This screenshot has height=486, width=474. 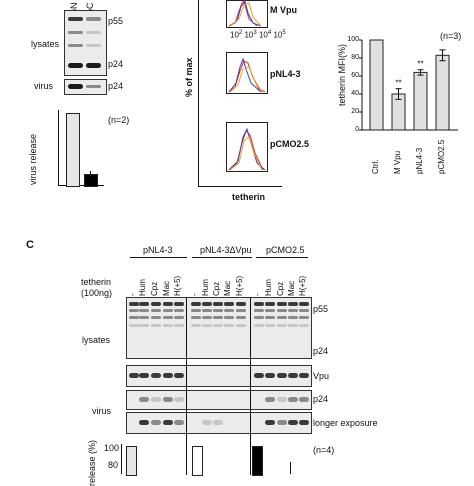 What do you see at coordinates (177, 285) in the screenshot?
I see `lane-label-4: H(+5)` at bounding box center [177, 285].